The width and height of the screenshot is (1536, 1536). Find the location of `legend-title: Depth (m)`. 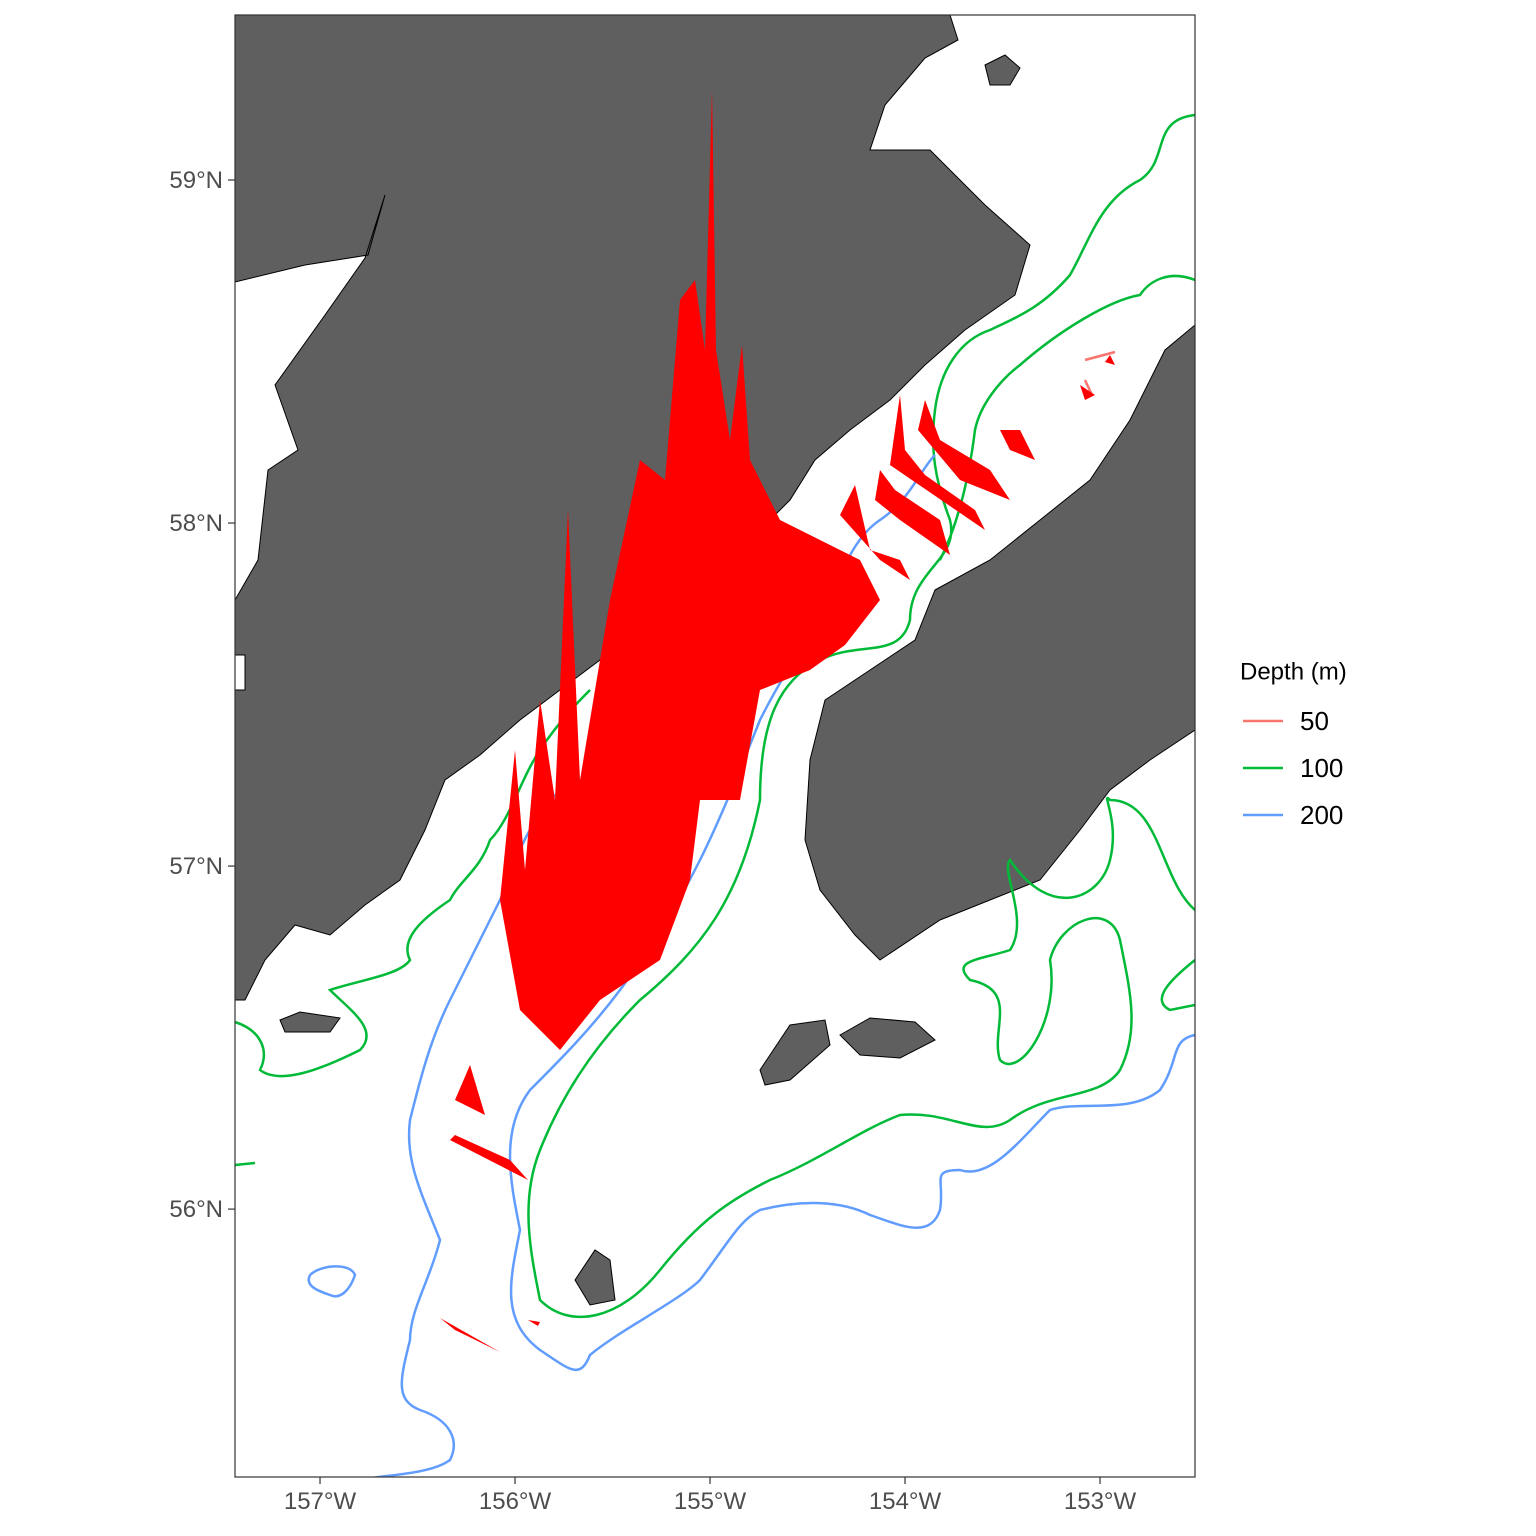

legend-title: Depth (m) is located at coordinates (1293, 671).